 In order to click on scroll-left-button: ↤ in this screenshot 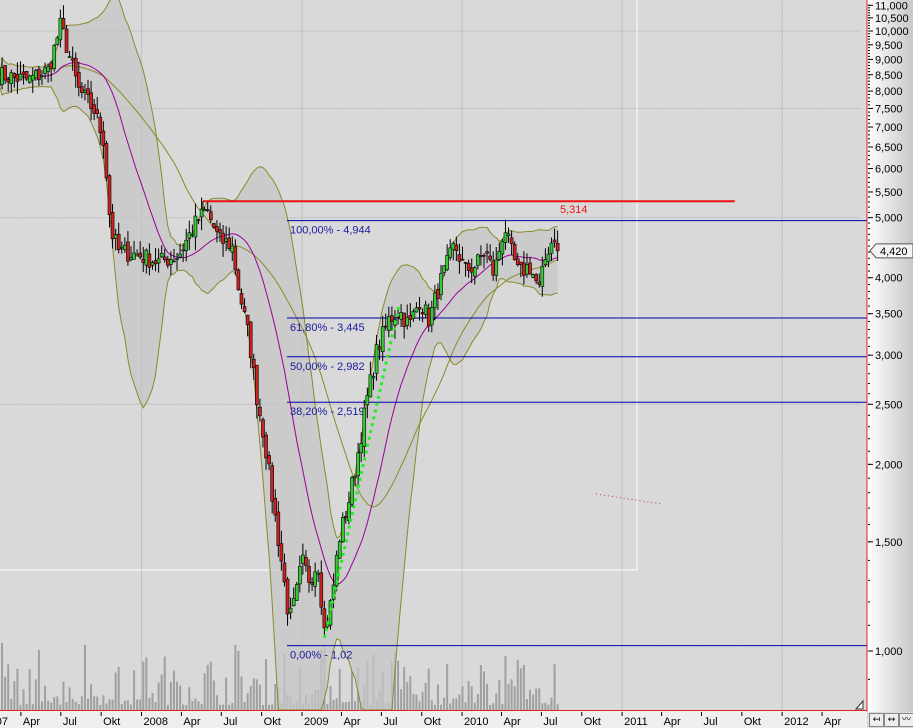, I will do `click(876, 720)`.